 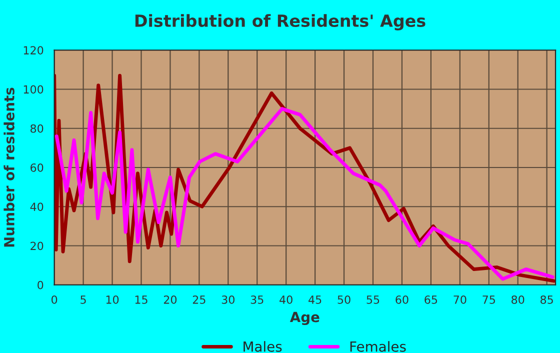 I want to click on legend-label: Females, so click(x=378, y=346).